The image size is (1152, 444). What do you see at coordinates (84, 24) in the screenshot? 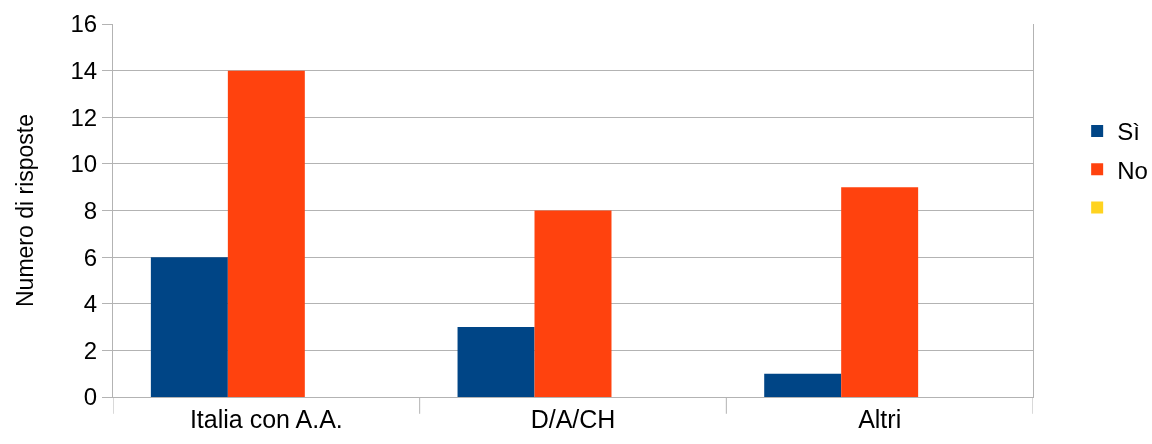
I see `y-tick-label: 16` at bounding box center [84, 24].